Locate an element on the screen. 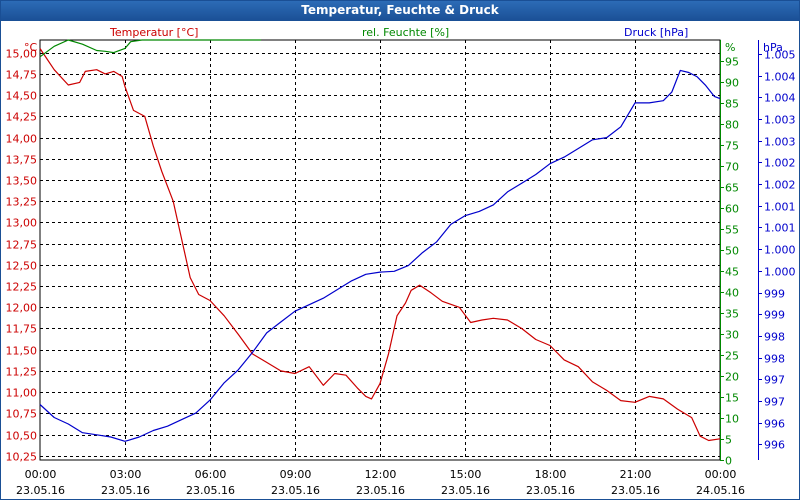  temperature-tick-label: 11,75 is located at coordinates (22, 329).